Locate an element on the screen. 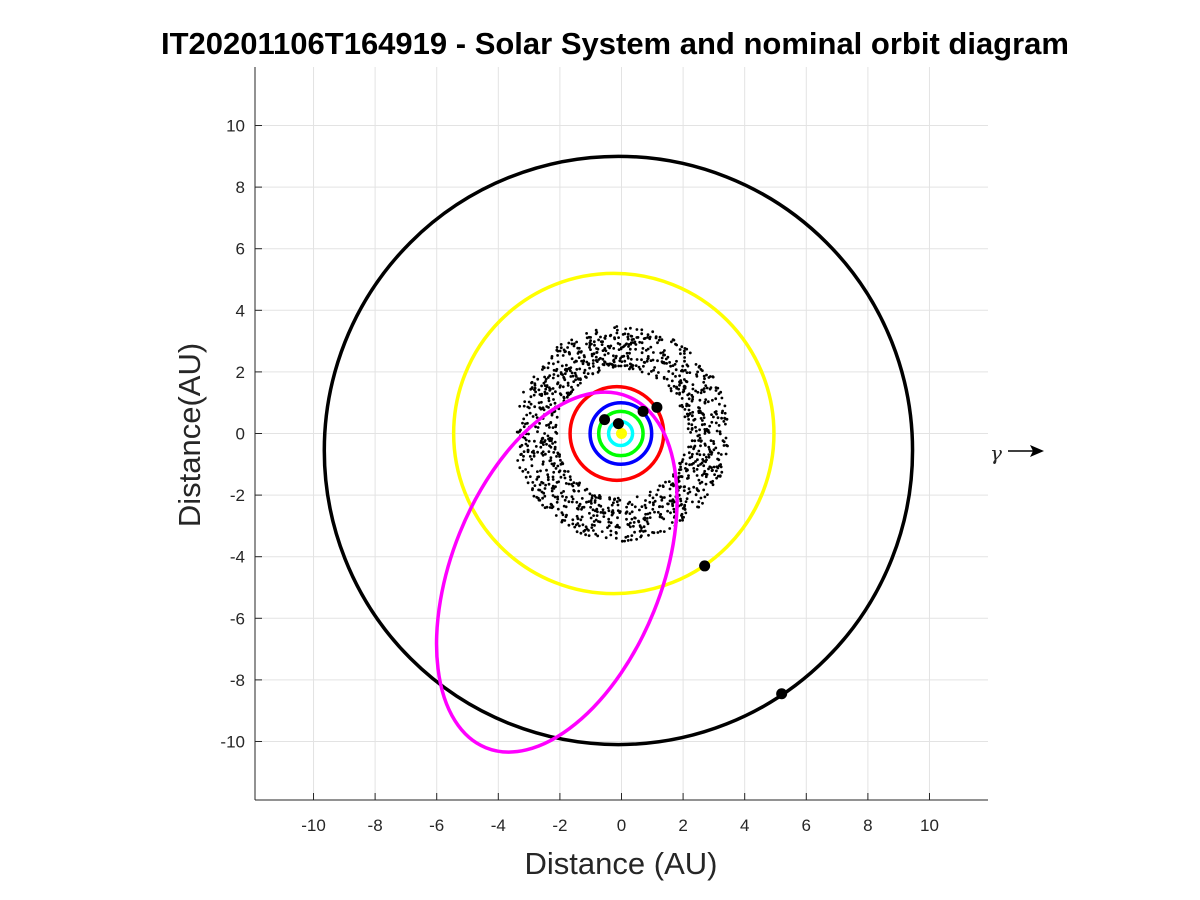  y-tick-label: 0 is located at coordinates (240, 434).